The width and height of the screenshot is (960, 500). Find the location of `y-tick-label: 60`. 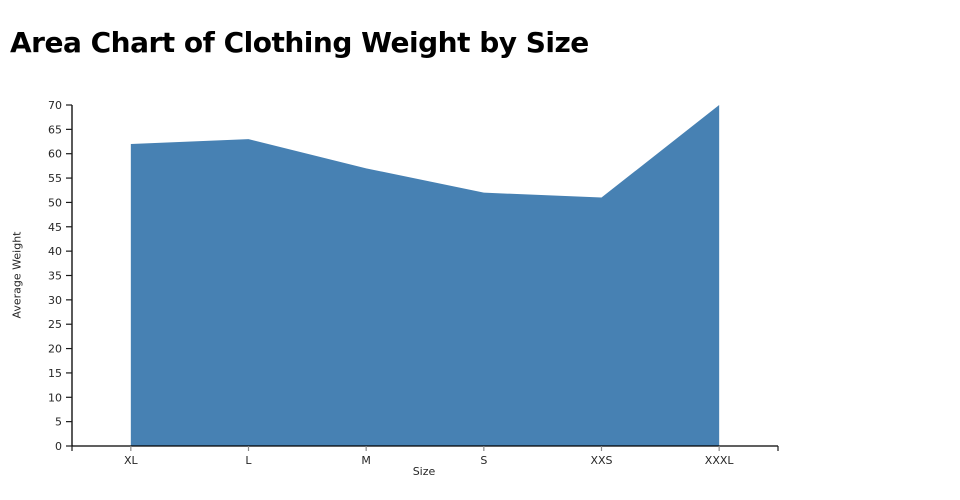

y-tick-label: 60 is located at coordinates (55, 154).